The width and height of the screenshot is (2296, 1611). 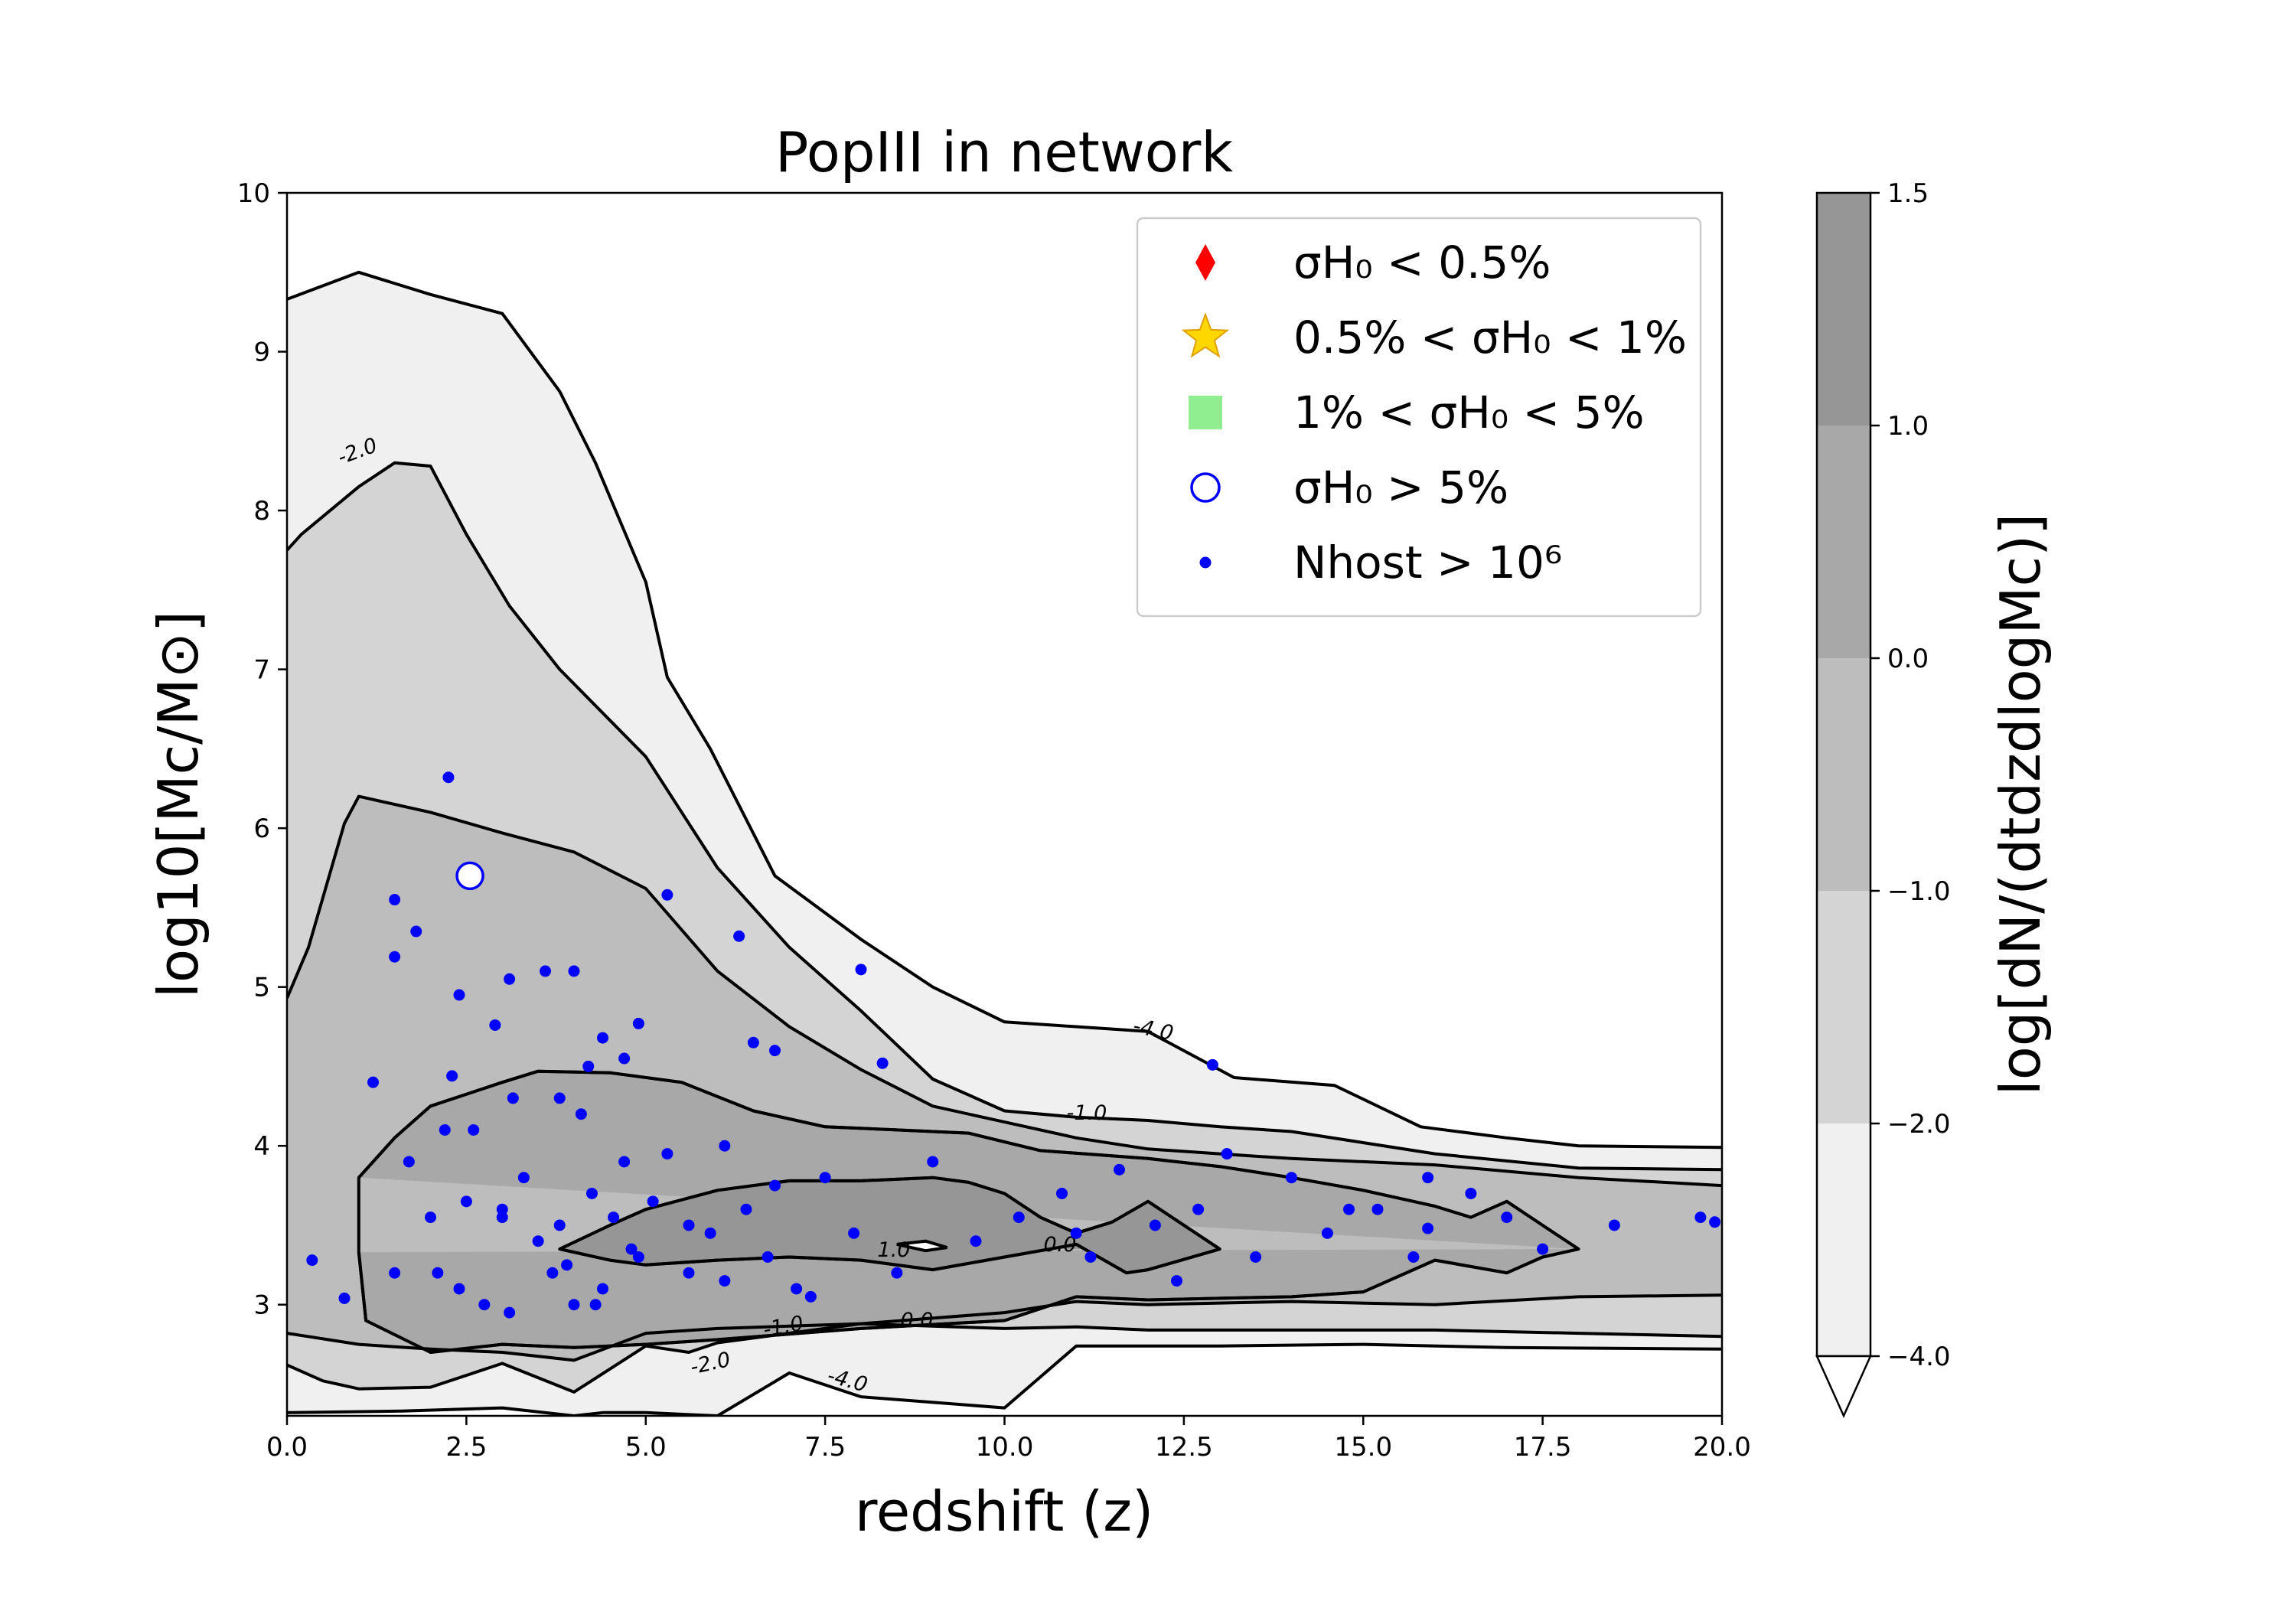 I want to click on x-axis-title: redshift (z), so click(x=1004, y=1511).